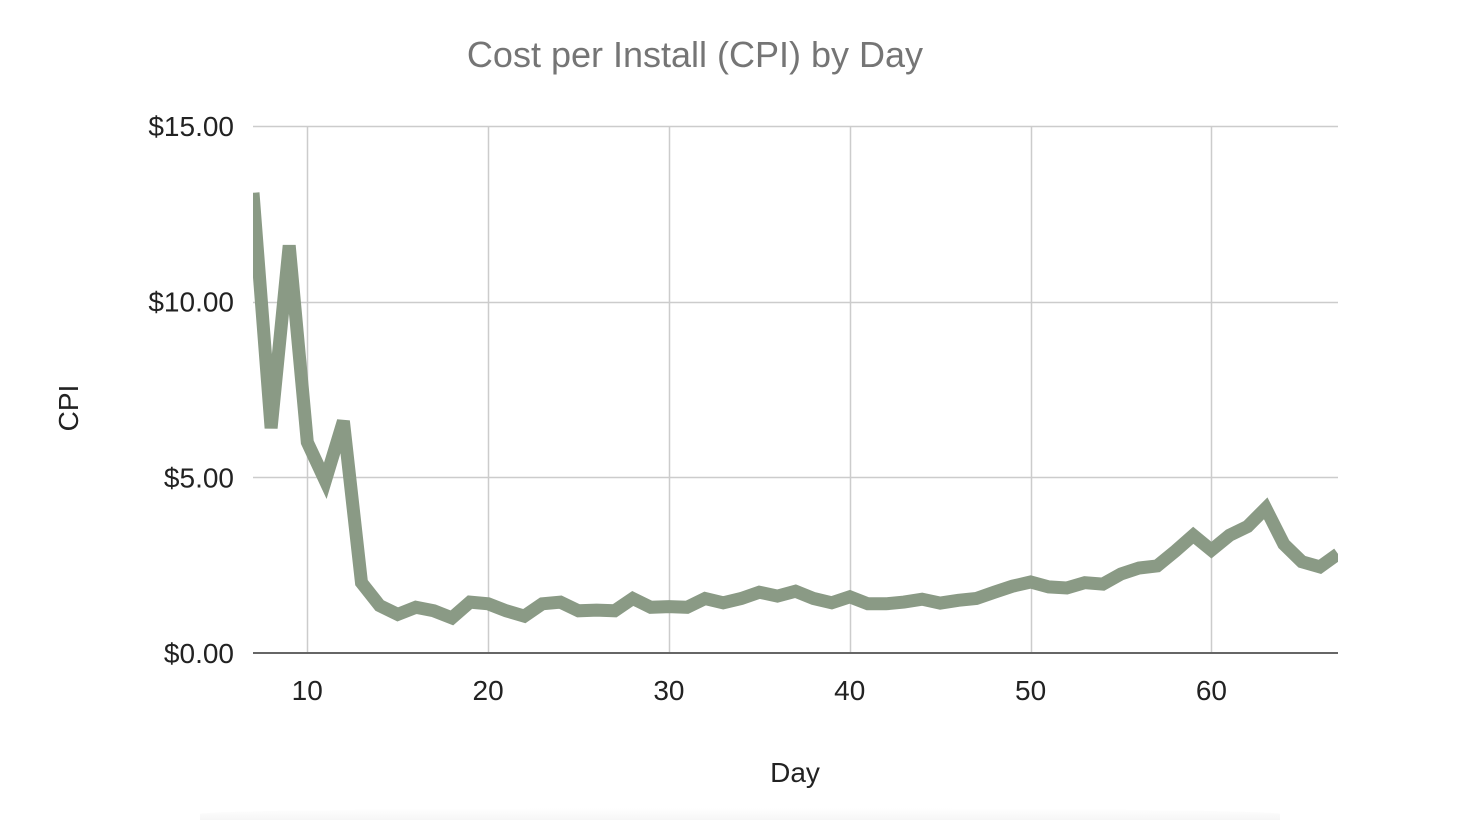  I want to click on x-tick-label: 50, so click(1030, 690).